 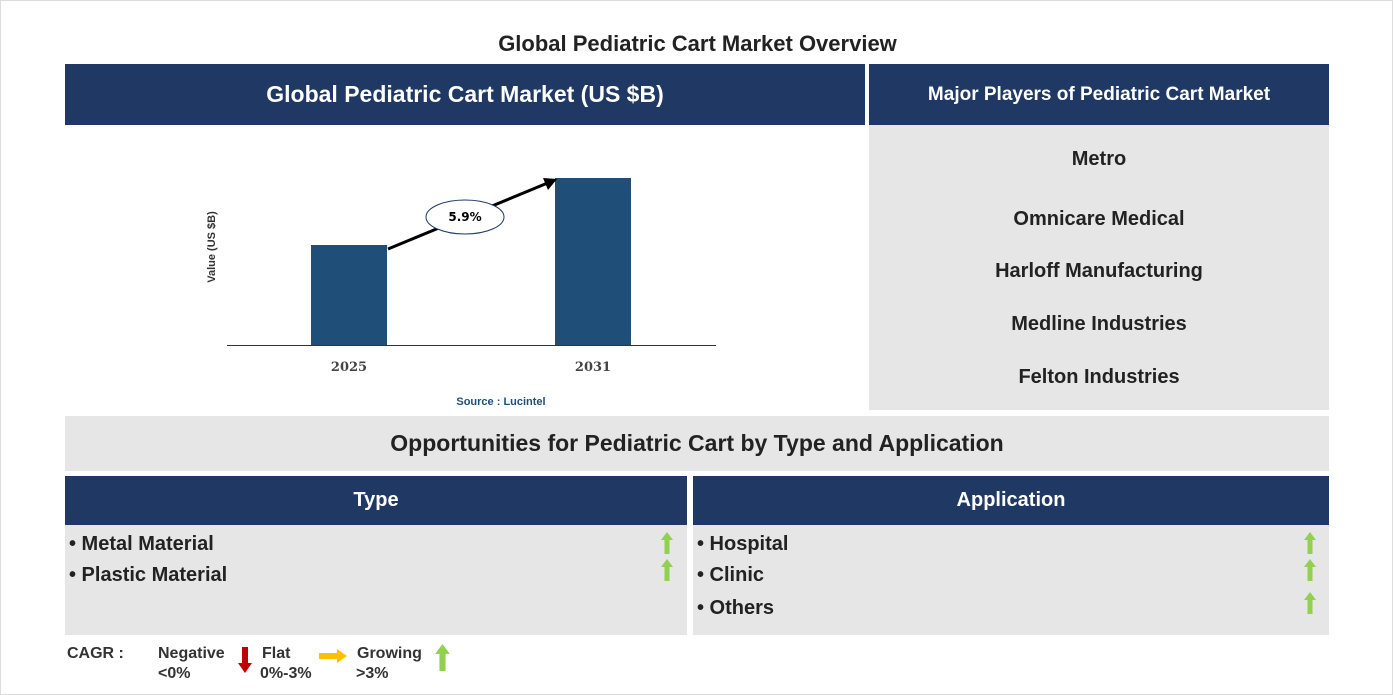 I want to click on type-header: Type, so click(x=376, y=500).